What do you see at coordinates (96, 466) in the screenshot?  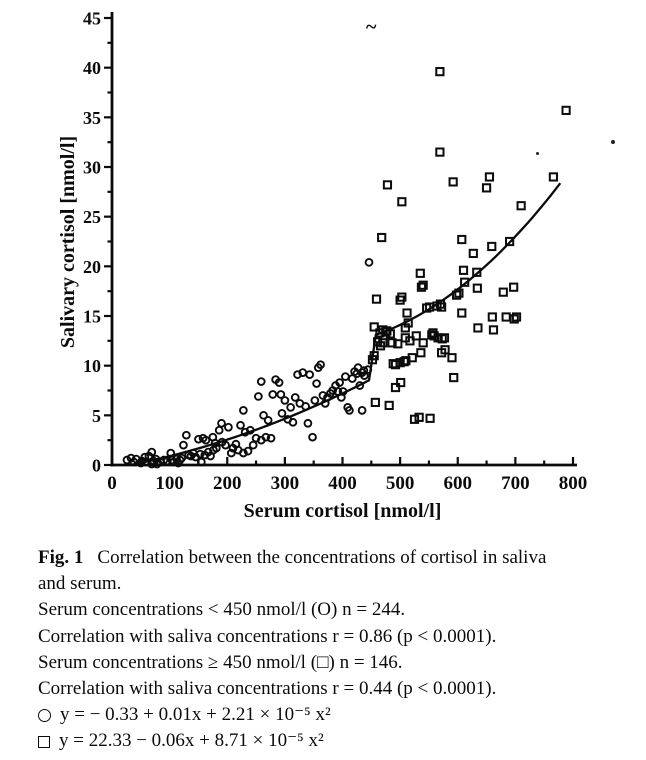 I see `y-tick-label: 0` at bounding box center [96, 466].